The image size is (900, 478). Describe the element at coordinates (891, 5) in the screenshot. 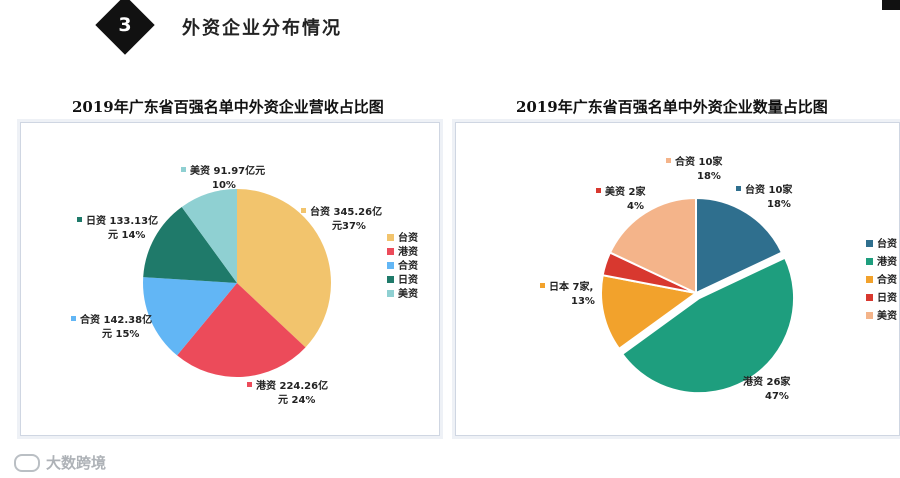

I see `corner-mark` at that location.